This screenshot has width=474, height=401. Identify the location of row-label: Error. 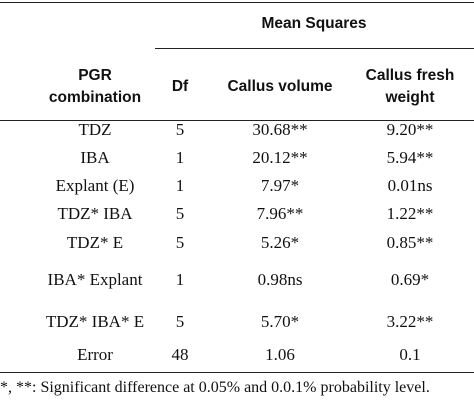
(95, 354).